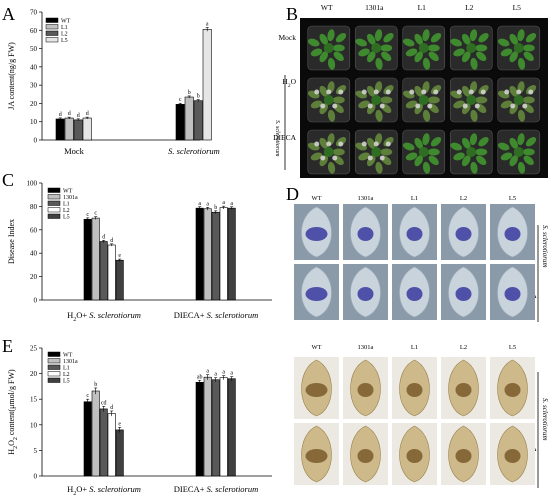 Image resolution: width=550 pixels, height=503 pixels. Describe the element at coordinates (366, 347) in the screenshot. I see `leaf-column-label: 1301a` at that location.